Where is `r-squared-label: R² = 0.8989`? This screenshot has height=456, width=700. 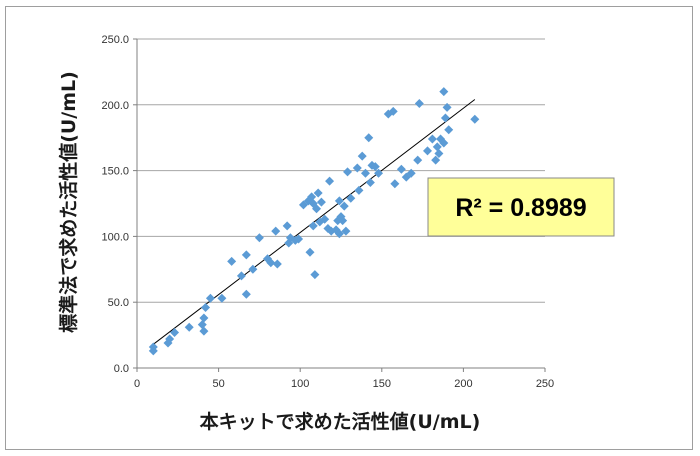 r-squared-label: R² = 0.8989 is located at coordinates (520, 208).